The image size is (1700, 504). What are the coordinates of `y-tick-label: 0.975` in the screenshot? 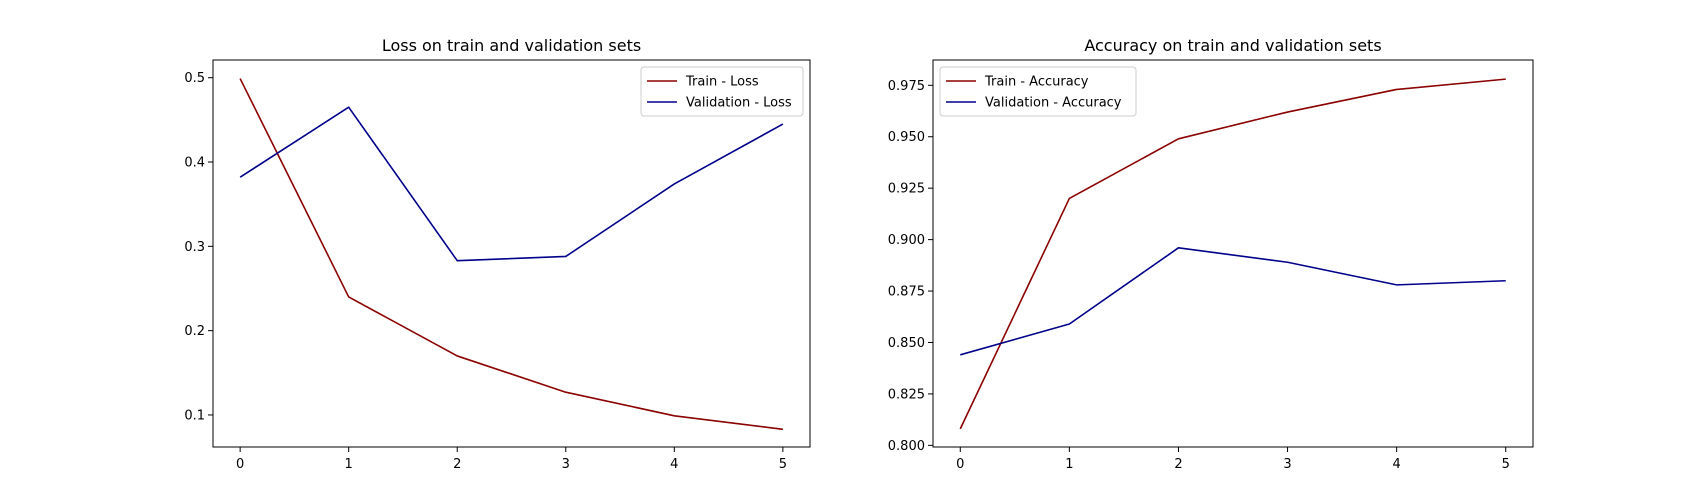 It's located at (906, 86).